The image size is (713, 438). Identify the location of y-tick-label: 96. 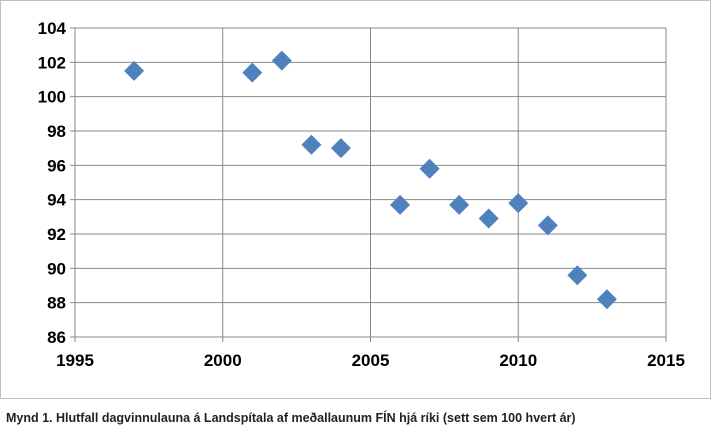
(56, 165).